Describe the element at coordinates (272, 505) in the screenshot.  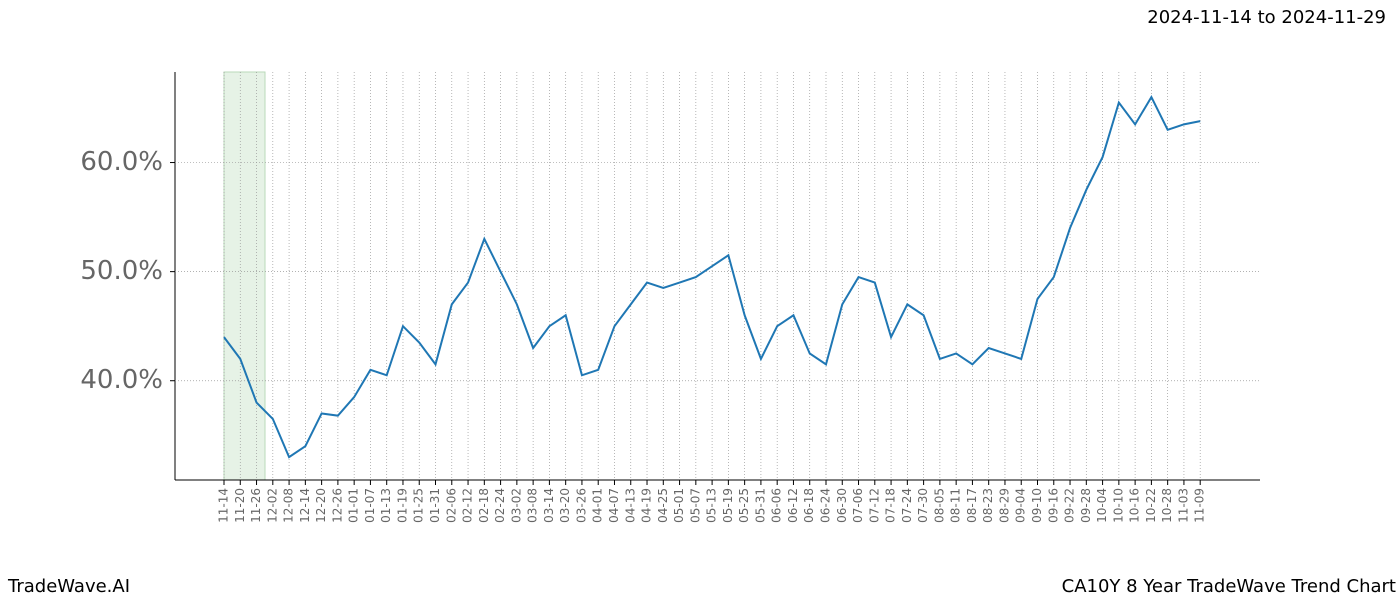
I see `x-tick-label: 12-02` at that location.